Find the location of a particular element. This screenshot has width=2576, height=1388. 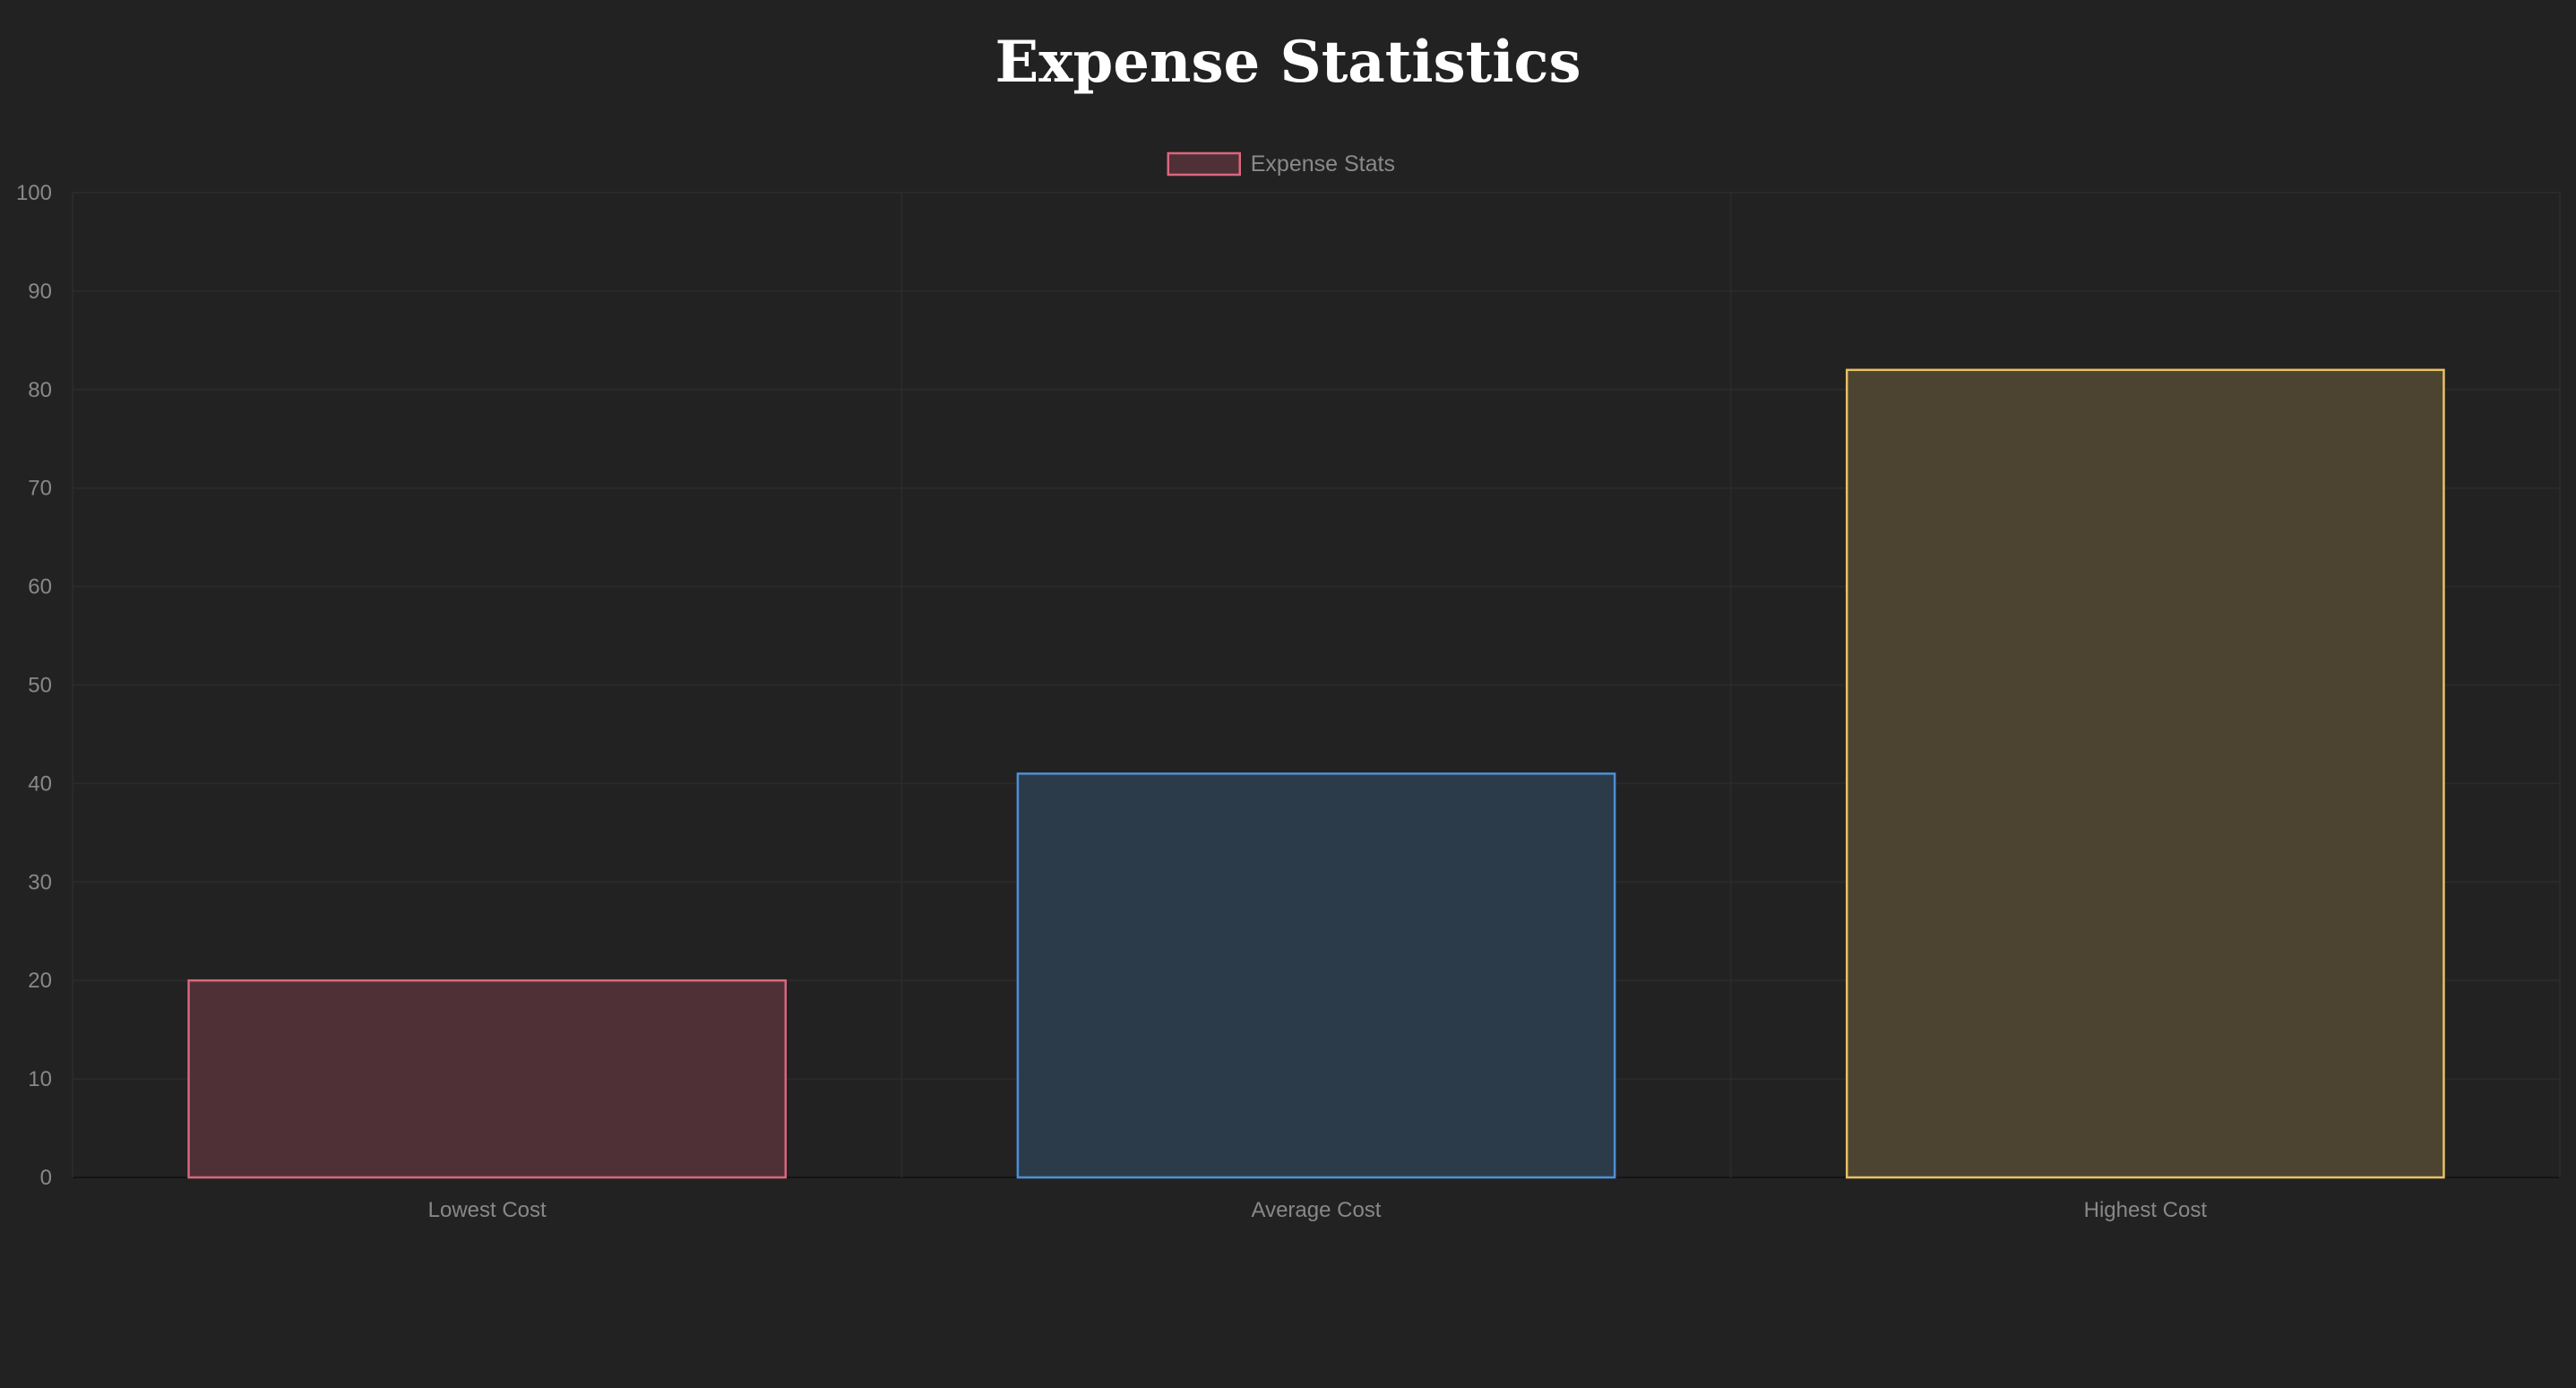

y-tick-label: 40 is located at coordinates (40, 784).